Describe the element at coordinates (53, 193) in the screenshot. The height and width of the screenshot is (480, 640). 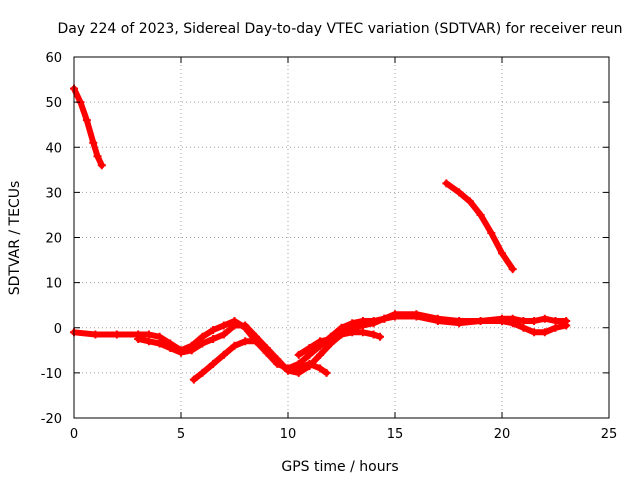
I see `y-tick-label: 30` at that location.